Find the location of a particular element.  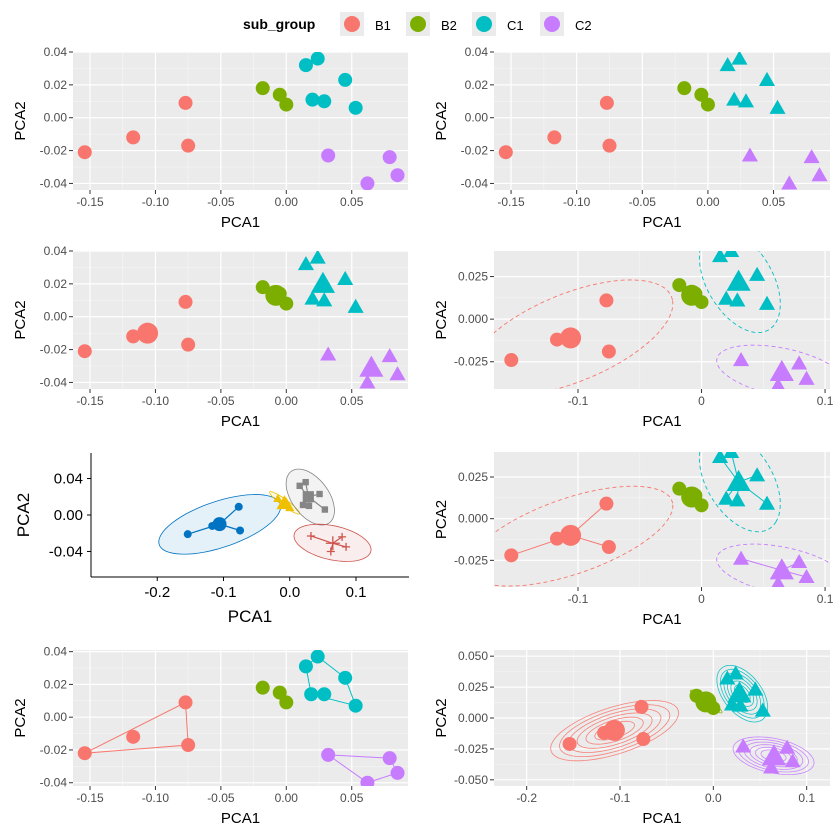

x-tick-label: 0.1 is located at coordinates (825, 401).